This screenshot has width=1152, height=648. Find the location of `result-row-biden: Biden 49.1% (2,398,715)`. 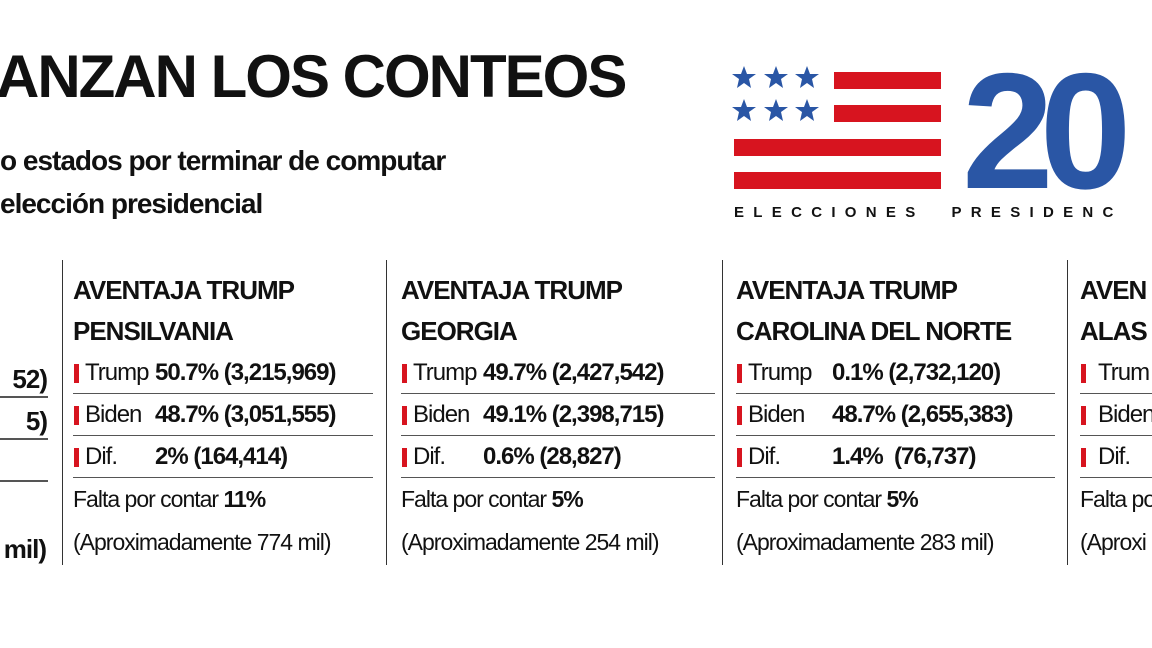

result-row-biden: Biden 49.1% (2,398,715) is located at coordinates (558, 415).